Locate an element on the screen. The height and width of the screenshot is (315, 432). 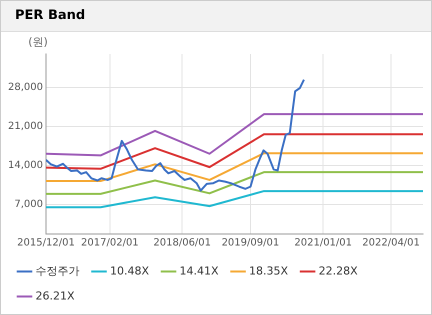
y-axis-title: (원) is located at coordinates (38, 41).